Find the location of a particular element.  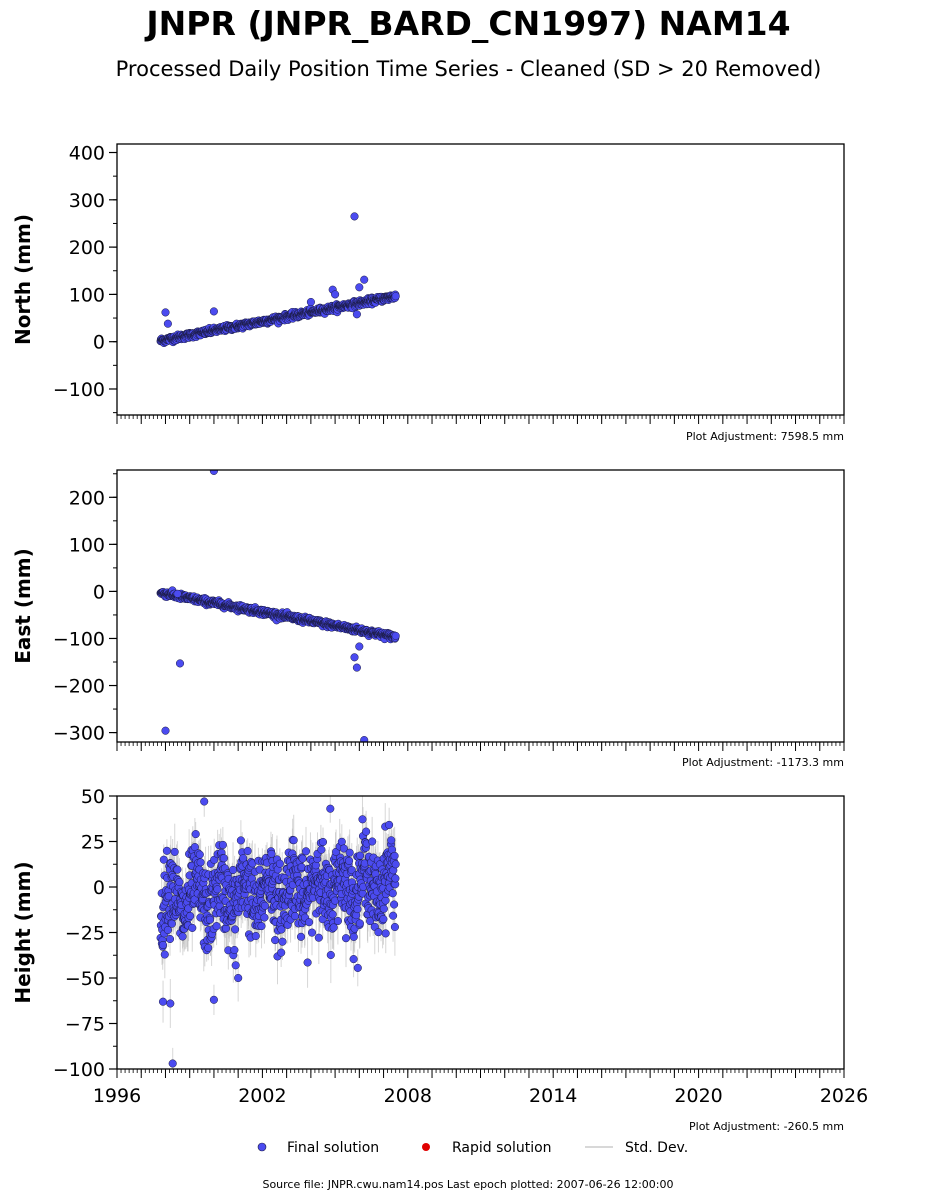

legend-rapid-label: Rapid solution is located at coordinates (502, 1148).